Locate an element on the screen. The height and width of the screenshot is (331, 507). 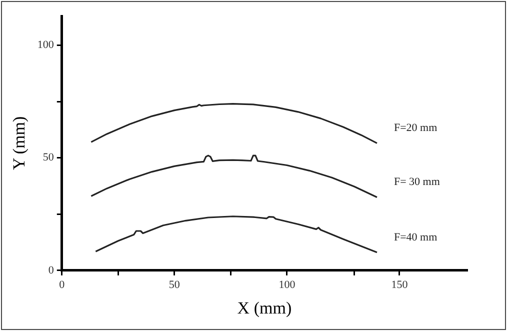
y-axis-title: Y (mm) is located at coordinates (19, 143).